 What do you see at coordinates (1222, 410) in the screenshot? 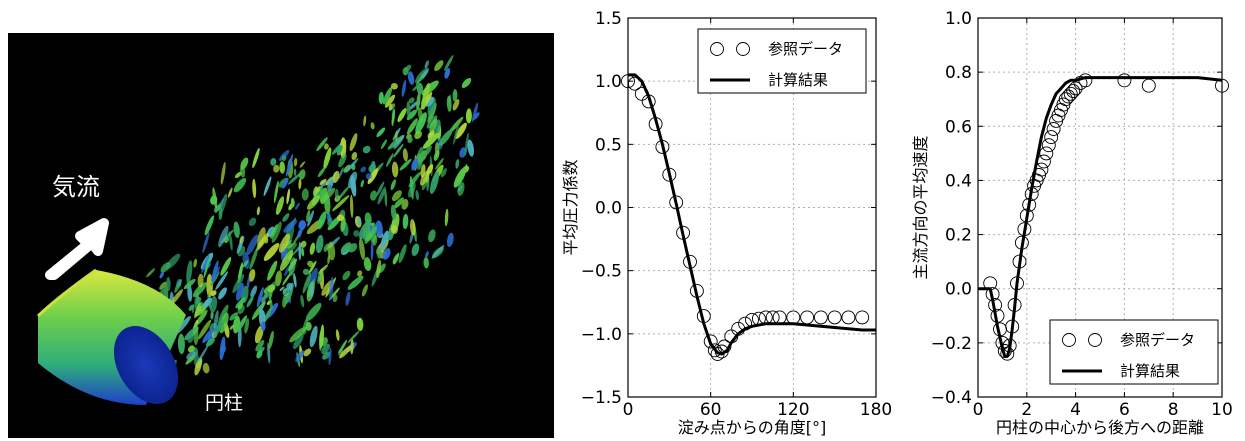
I see `x-tick-label: 10` at bounding box center [1222, 410].